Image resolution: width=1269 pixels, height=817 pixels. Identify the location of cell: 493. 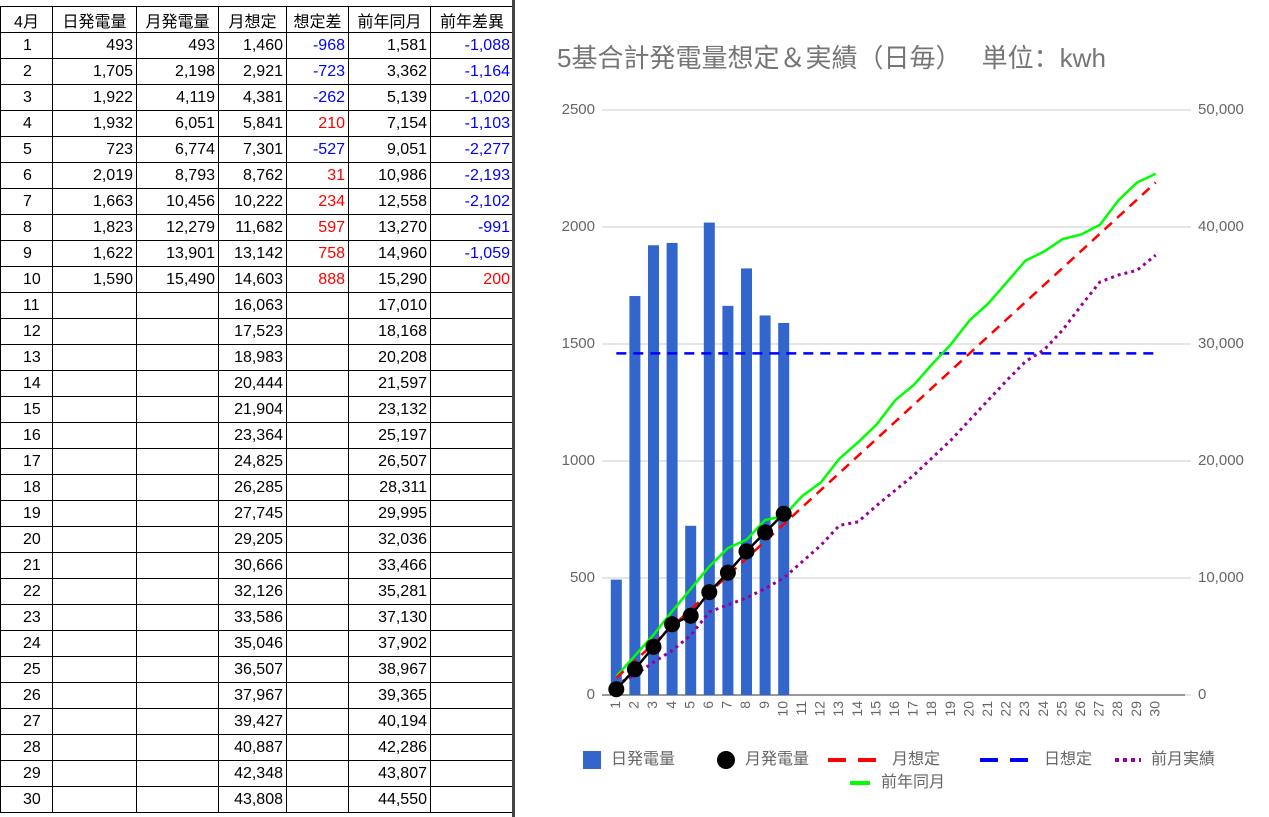
(94, 45).